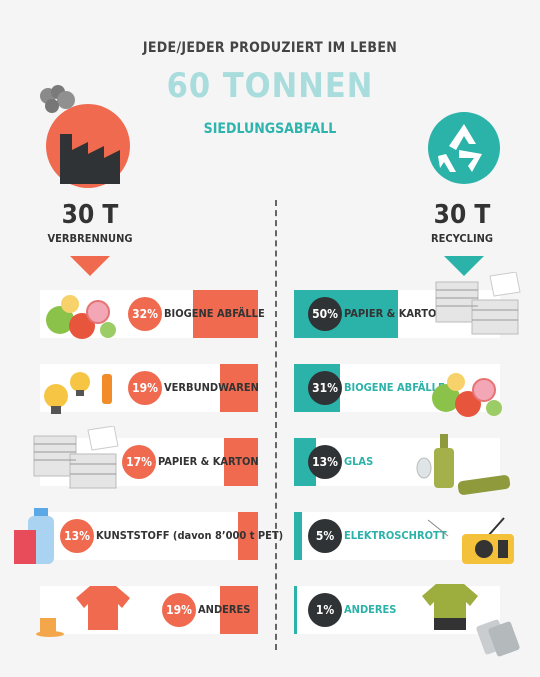 This screenshot has height=677, width=540. I want to click on glass-bottles-icon, so click(463, 464).